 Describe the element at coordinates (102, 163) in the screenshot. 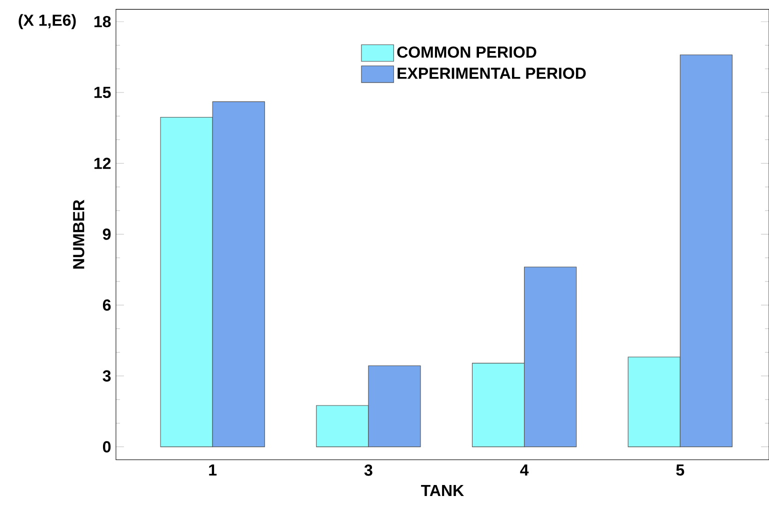

I see `y-tick-label: 12` at that location.